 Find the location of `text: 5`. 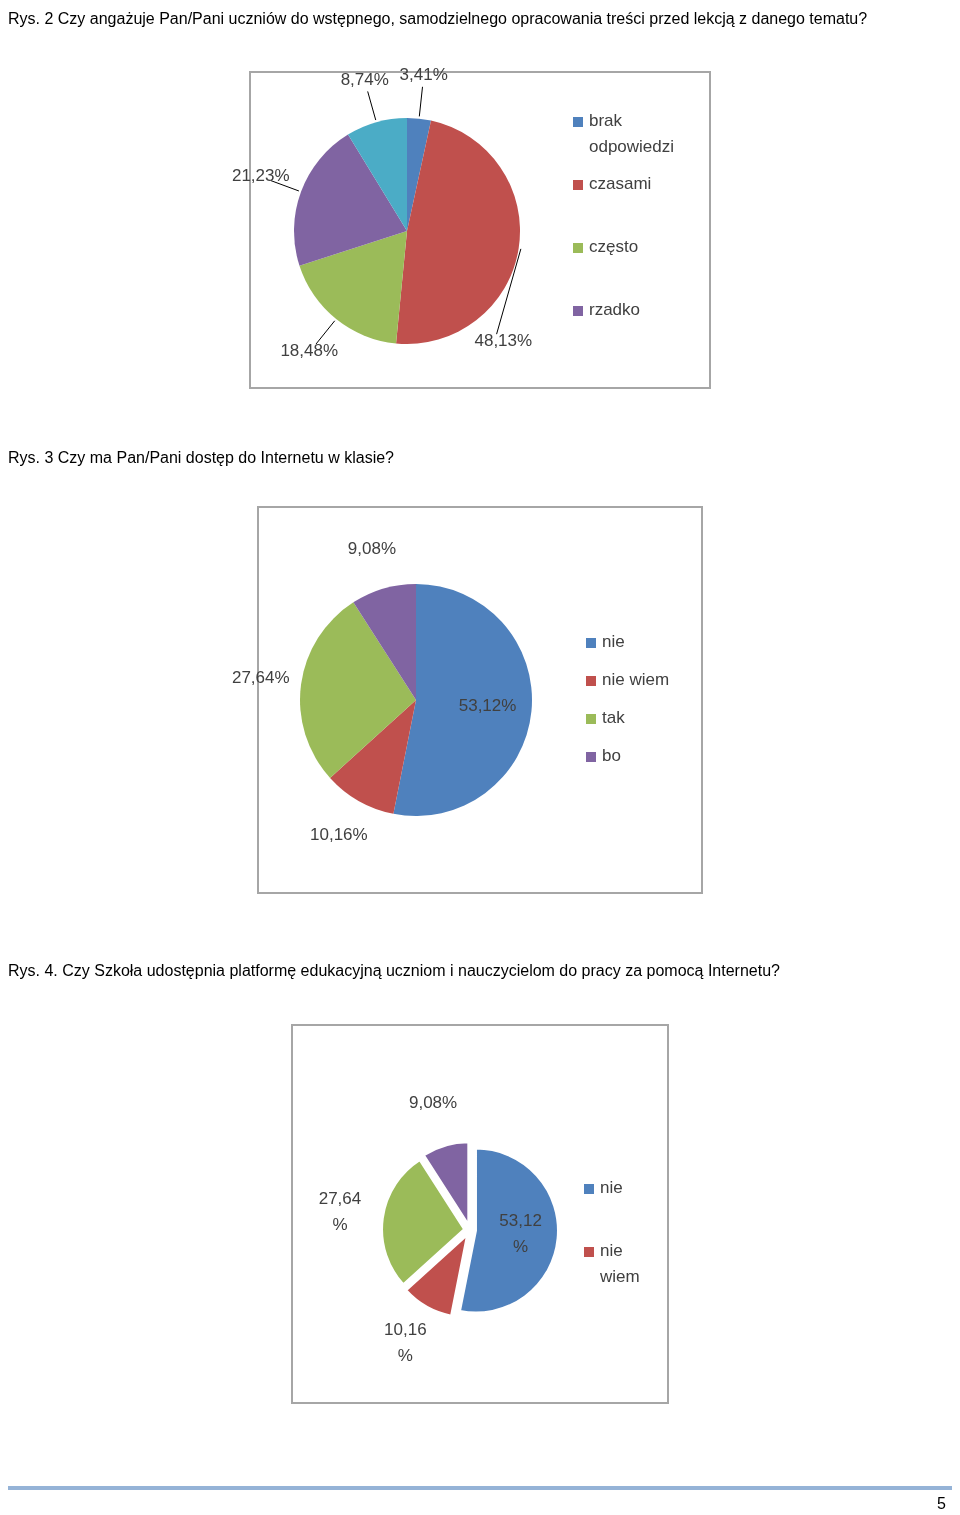

text: 5 is located at coordinates (942, 1504).